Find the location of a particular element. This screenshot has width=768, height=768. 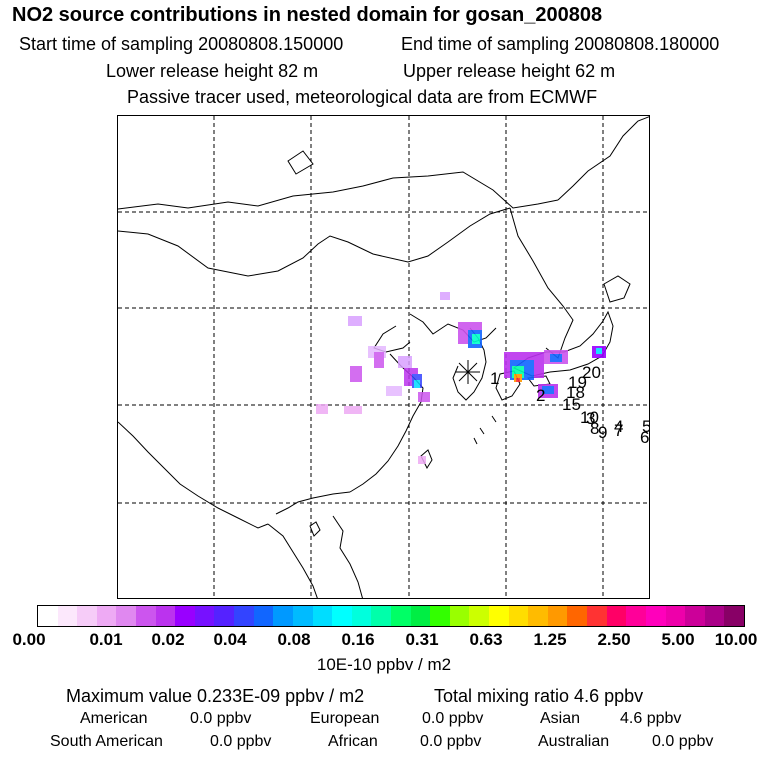

hokkaido-outline is located at coordinates (617, 289).